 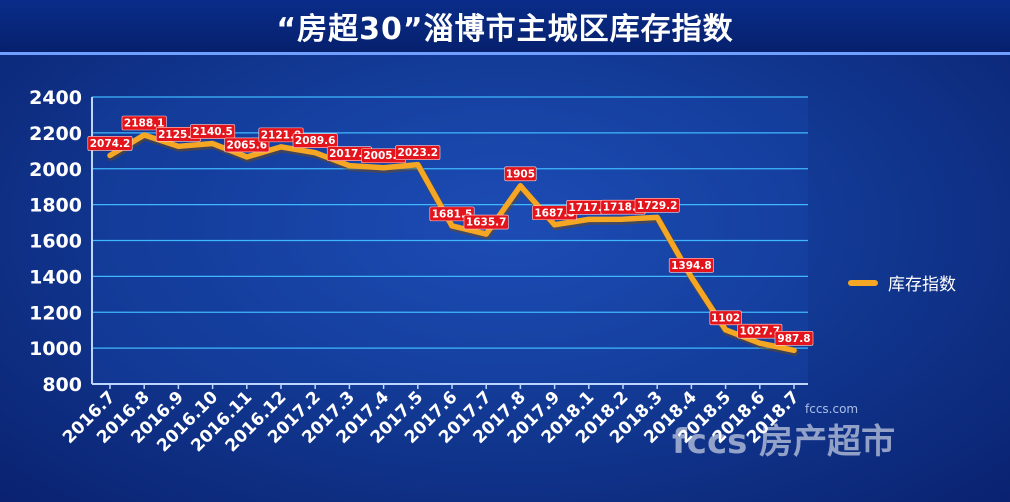 I want to click on data-label: 1027.7, so click(x=760, y=331).